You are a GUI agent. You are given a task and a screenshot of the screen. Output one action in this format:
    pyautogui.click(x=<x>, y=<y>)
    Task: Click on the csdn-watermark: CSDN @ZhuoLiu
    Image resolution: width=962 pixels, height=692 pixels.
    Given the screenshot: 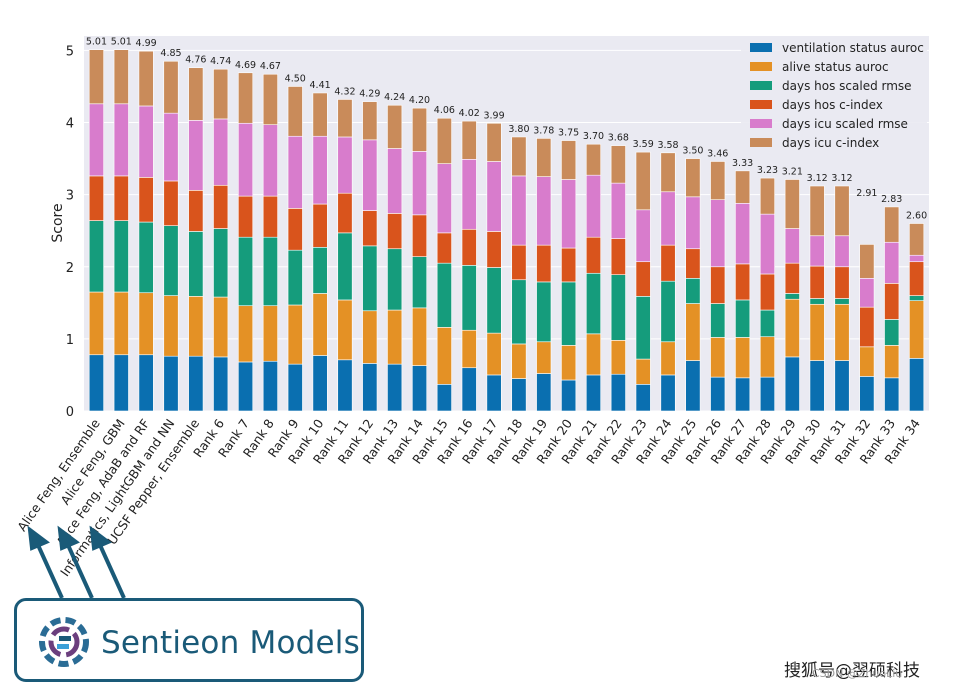 What is the action you would take?
    pyautogui.click(x=857, y=673)
    